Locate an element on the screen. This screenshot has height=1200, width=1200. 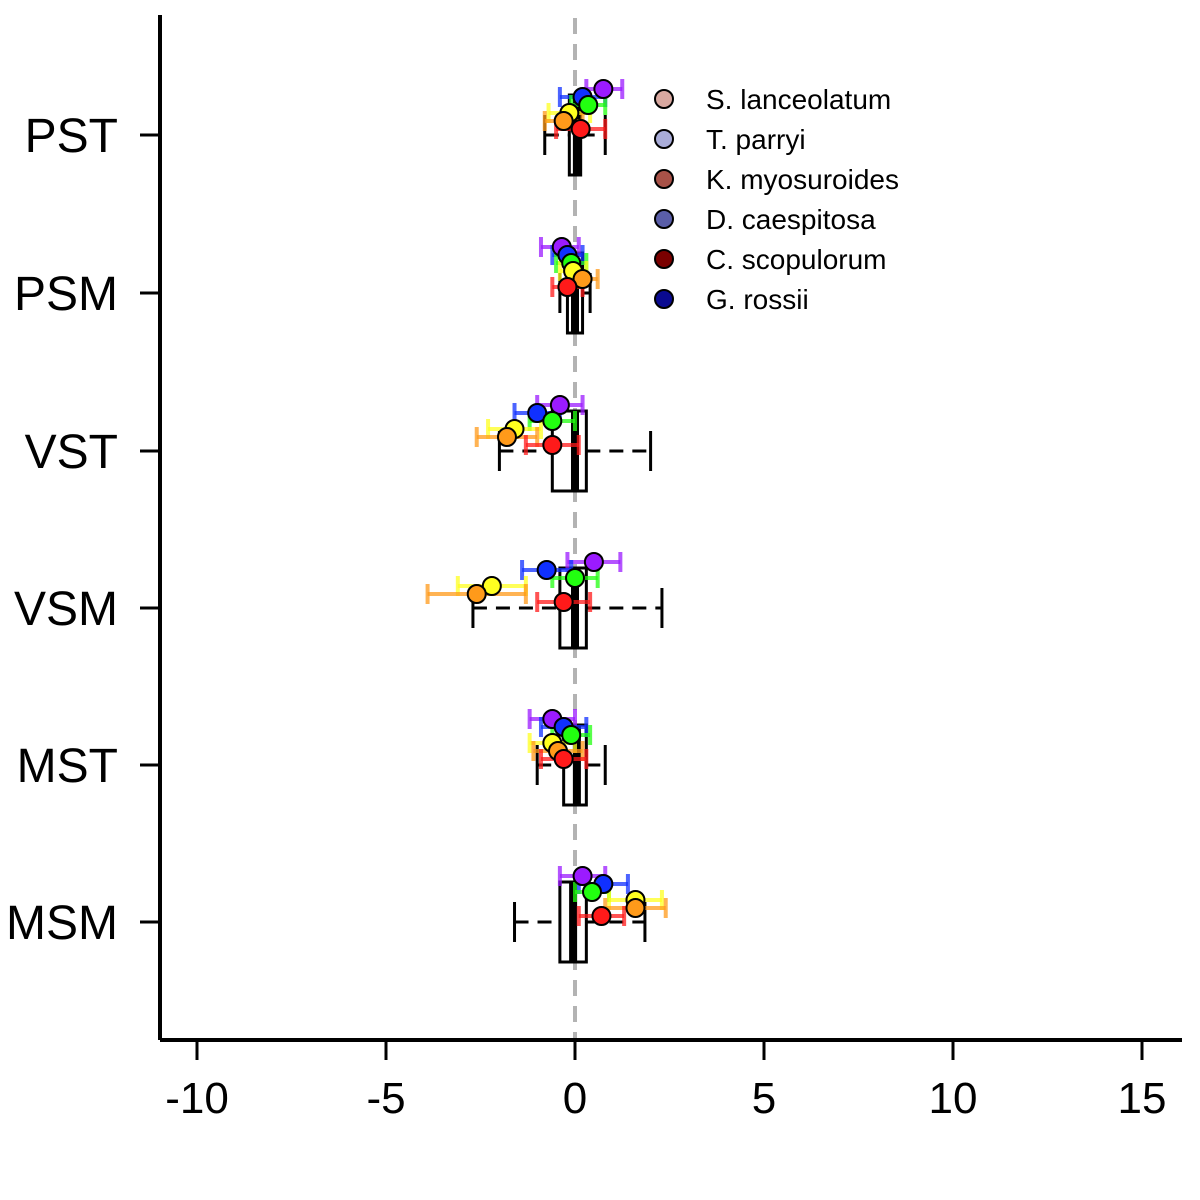
y-tick-label: PST is located at coordinates (71, 136).